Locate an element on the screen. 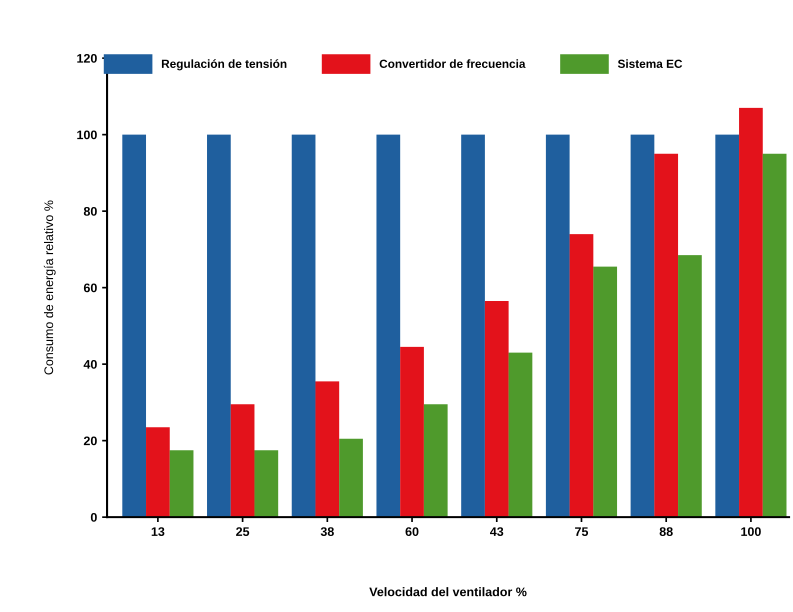 The width and height of the screenshot is (793, 612). legend-label: Sistema EC is located at coordinates (650, 63).